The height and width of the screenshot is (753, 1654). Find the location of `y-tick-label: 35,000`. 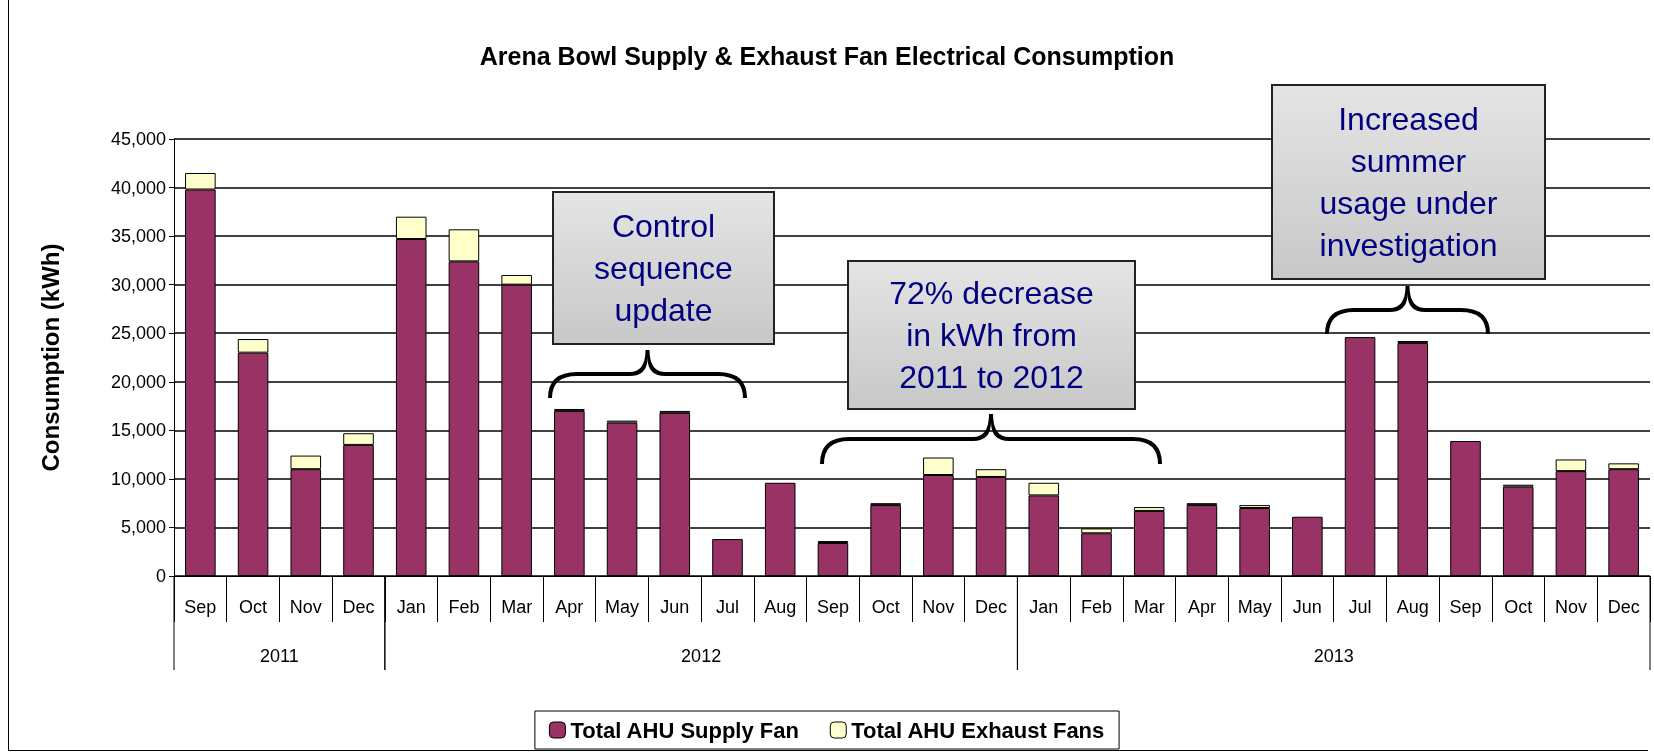

y-tick-label: 35,000 is located at coordinates (138, 236).